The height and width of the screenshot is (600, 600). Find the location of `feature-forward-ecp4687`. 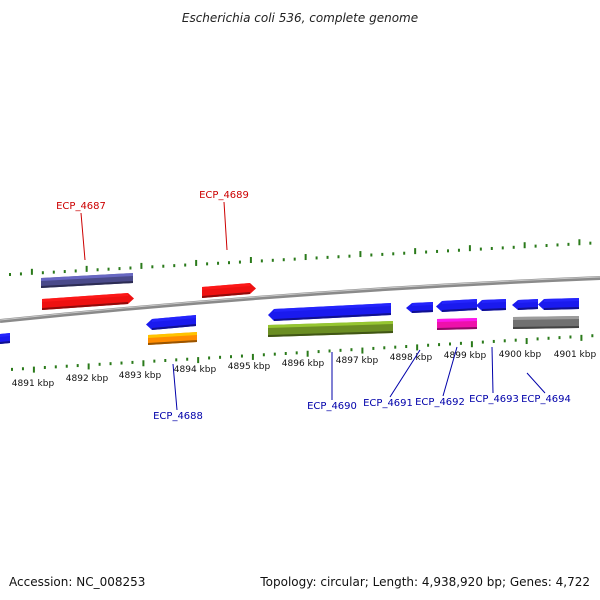

feature-forward-ecp4687 is located at coordinates (88, 301).